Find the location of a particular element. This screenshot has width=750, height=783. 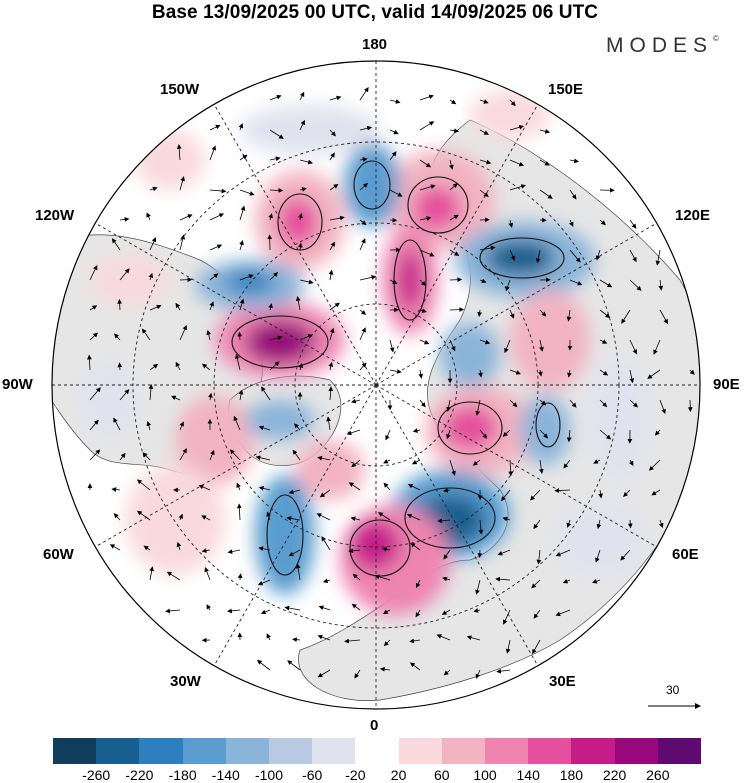

colorbar-tick-label: 260 is located at coordinates (658, 775).